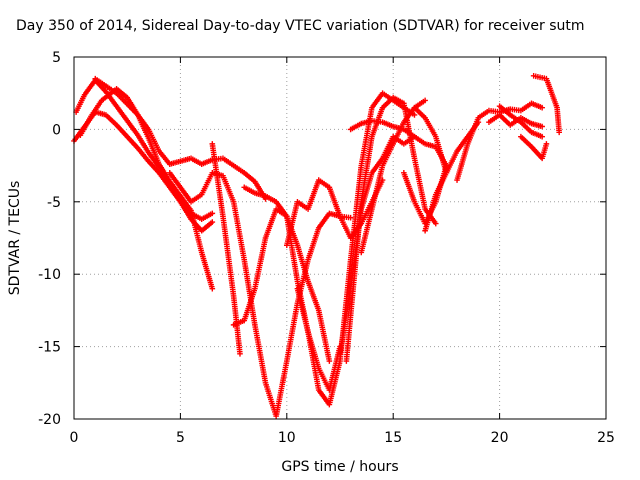  Describe the element at coordinates (500, 438) in the screenshot. I see `x-tick-label: 20` at that location.